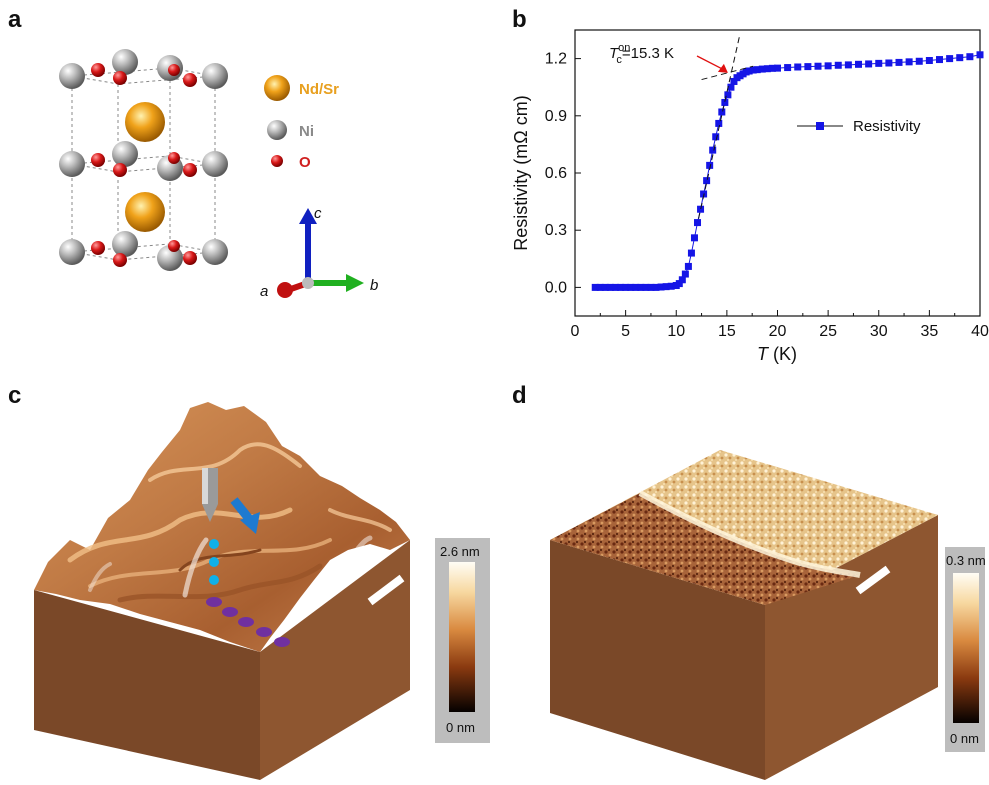  Describe the element at coordinates (820, 126) in the screenshot. I see `legend-marker` at that location.